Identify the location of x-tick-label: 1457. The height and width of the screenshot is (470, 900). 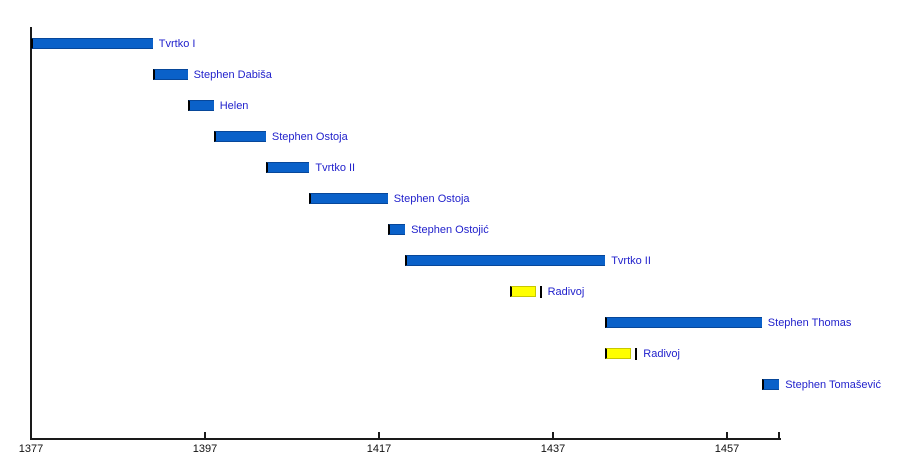
(727, 449).